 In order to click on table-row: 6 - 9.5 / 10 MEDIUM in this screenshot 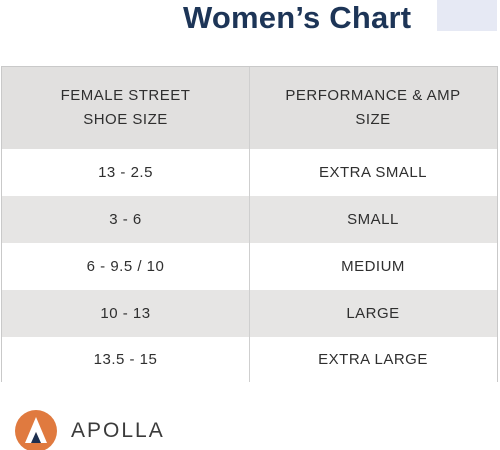, I will do `click(249, 266)`.